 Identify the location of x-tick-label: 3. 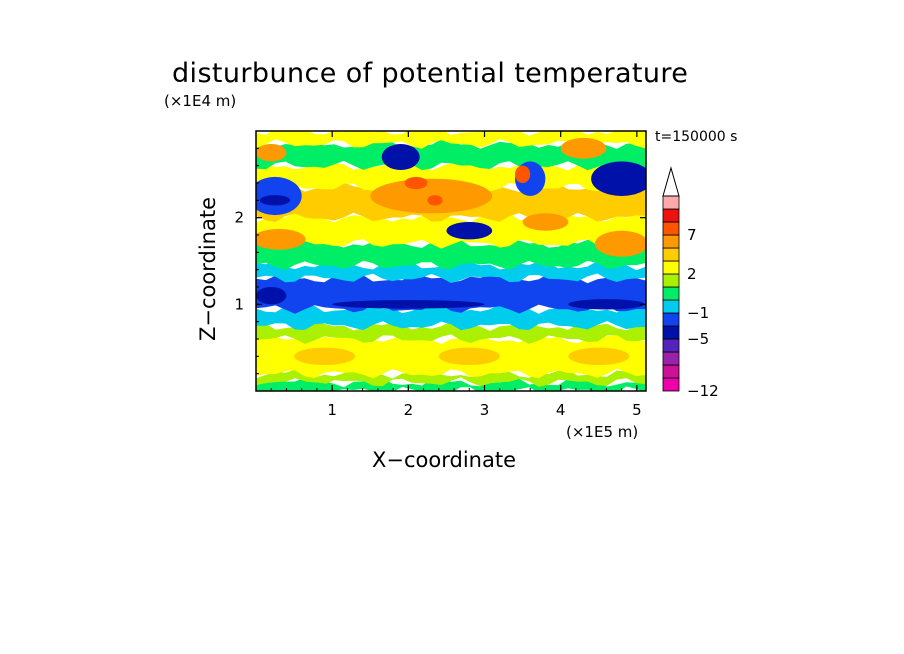
(485, 410).